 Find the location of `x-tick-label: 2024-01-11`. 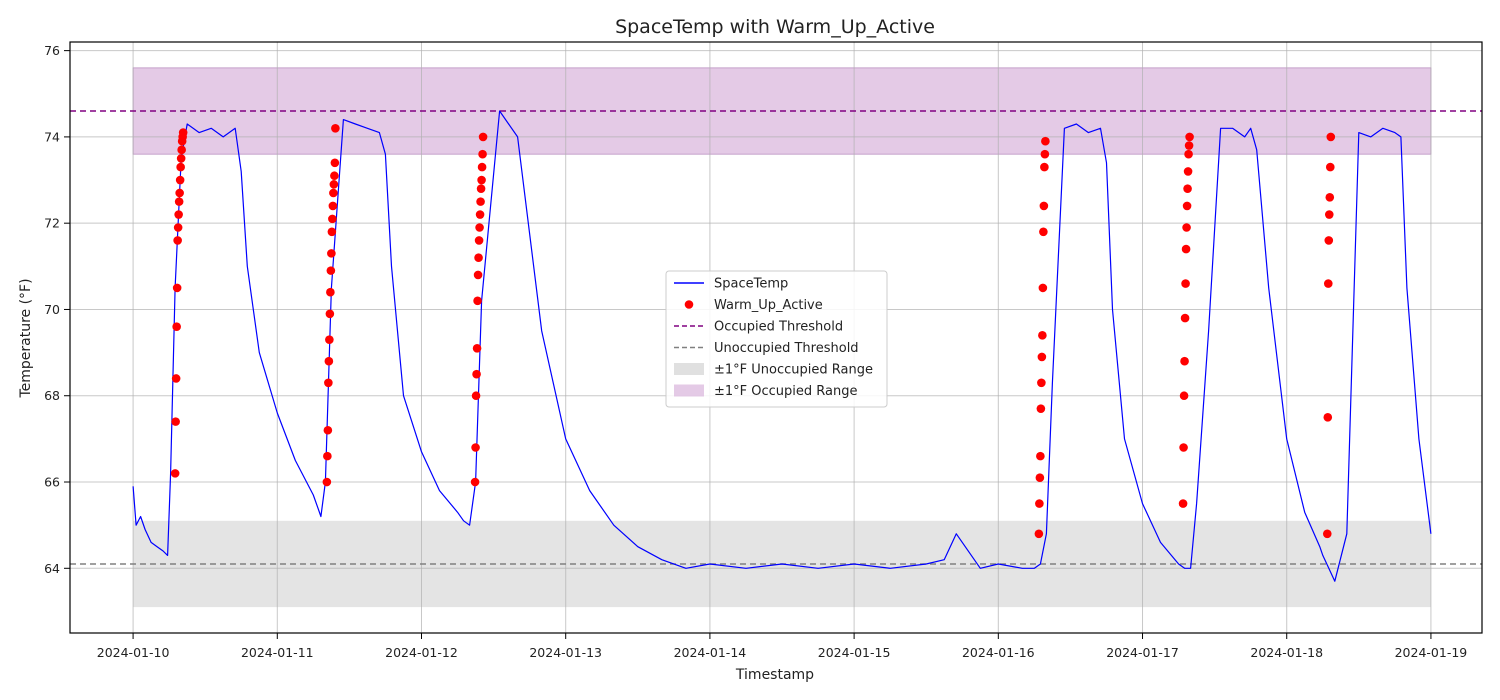

x-tick-label: 2024-01-11 is located at coordinates (277, 652).